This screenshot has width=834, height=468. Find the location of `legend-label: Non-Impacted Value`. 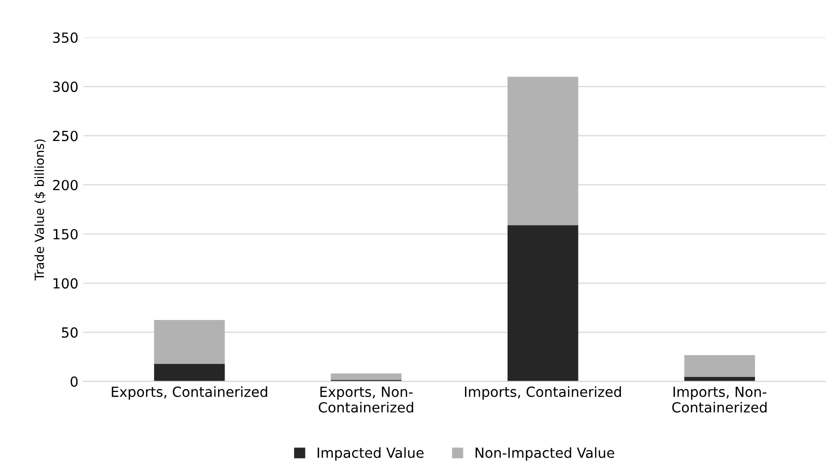

legend-label: Non-Impacted Value is located at coordinates (545, 454).